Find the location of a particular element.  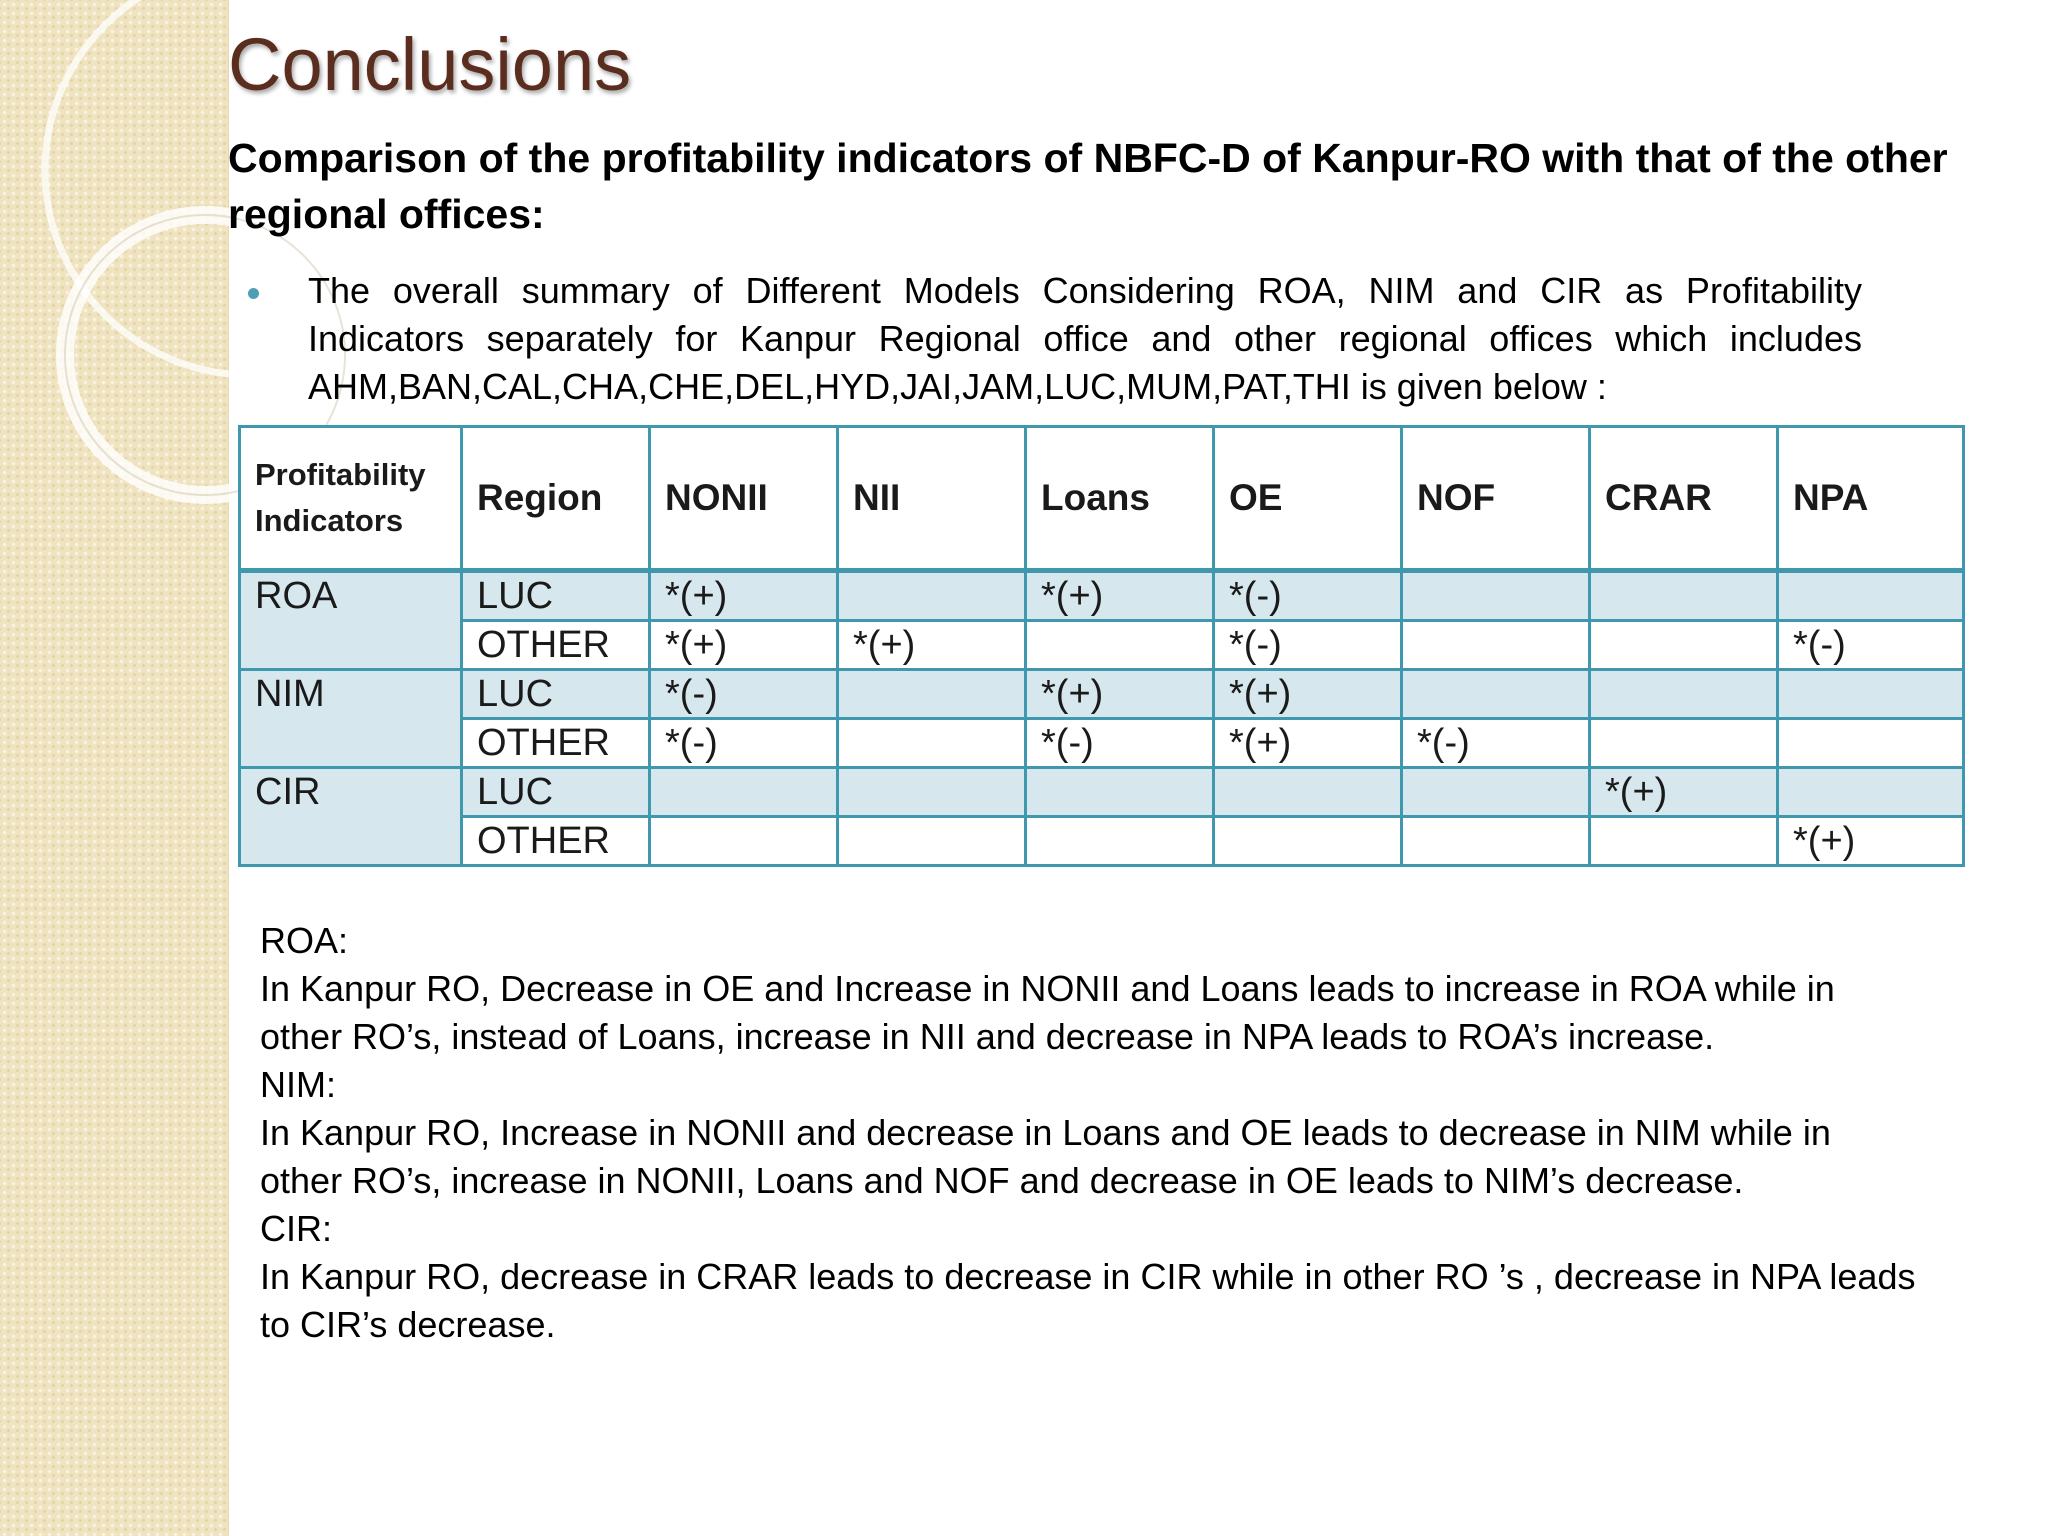

slide-title: Conclusions is located at coordinates (430, 64).